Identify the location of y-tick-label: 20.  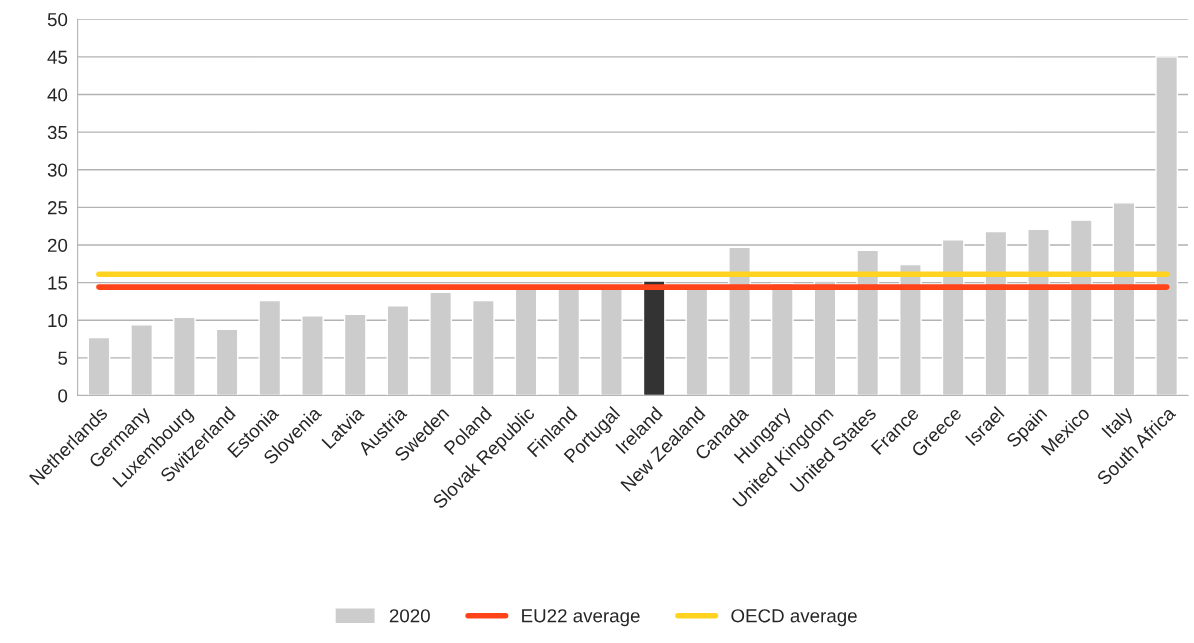
(57, 245).